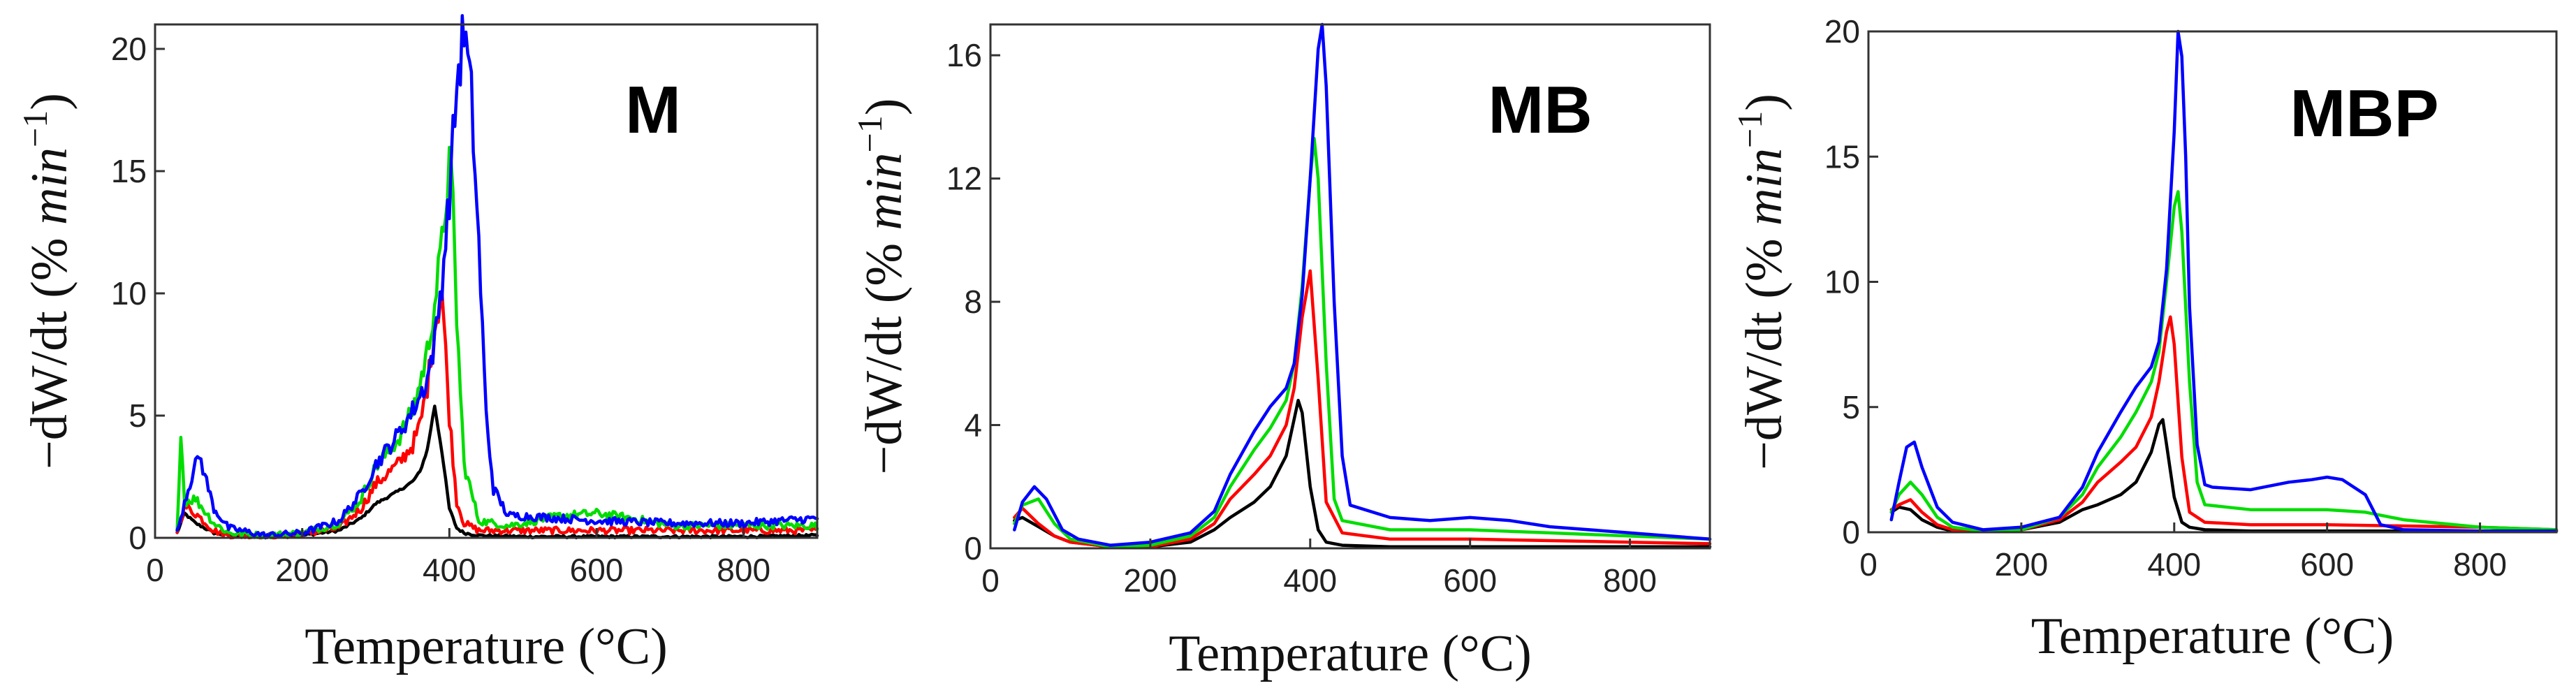 Image resolution: width=2576 pixels, height=695 pixels. What do you see at coordinates (964, 179) in the screenshot?
I see `y-tick-label: 12` at bounding box center [964, 179].